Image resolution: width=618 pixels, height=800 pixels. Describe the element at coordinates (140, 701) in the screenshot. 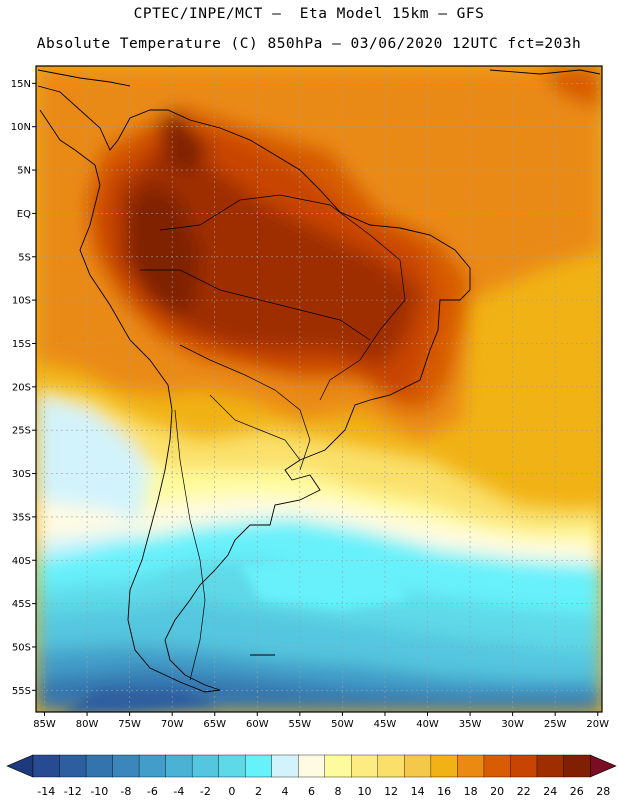

I see `band-minus12-minus10` at that location.